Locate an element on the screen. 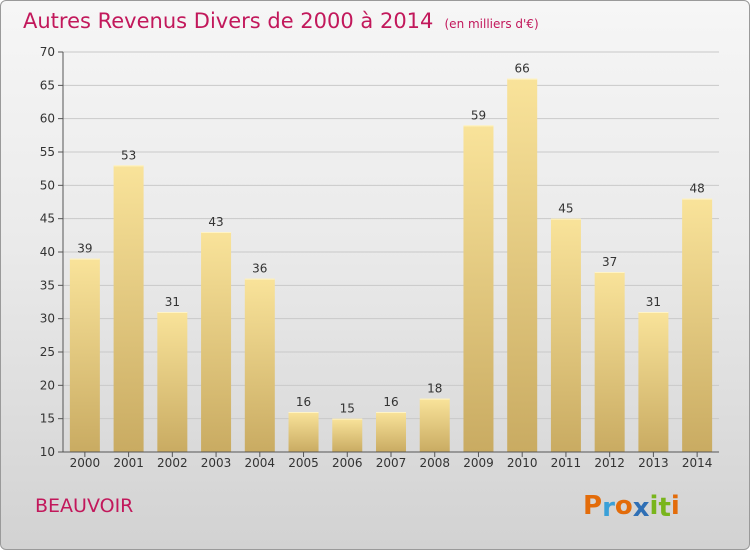 This screenshot has height=550, width=750. data-label: 59 is located at coordinates (478, 115).